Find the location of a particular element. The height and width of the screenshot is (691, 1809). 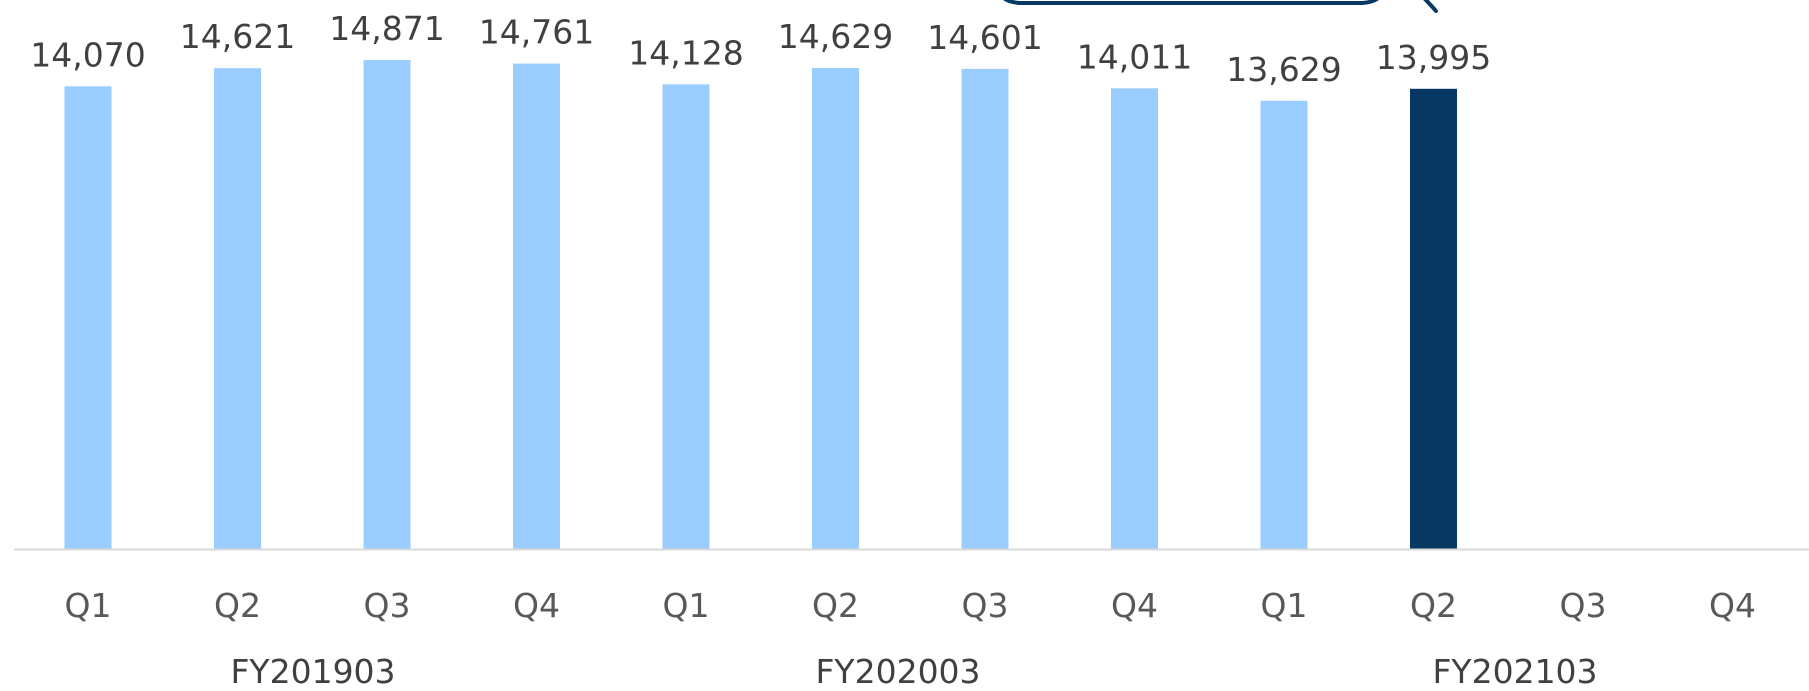

tick-label-10: Q2 is located at coordinates (1433, 605).